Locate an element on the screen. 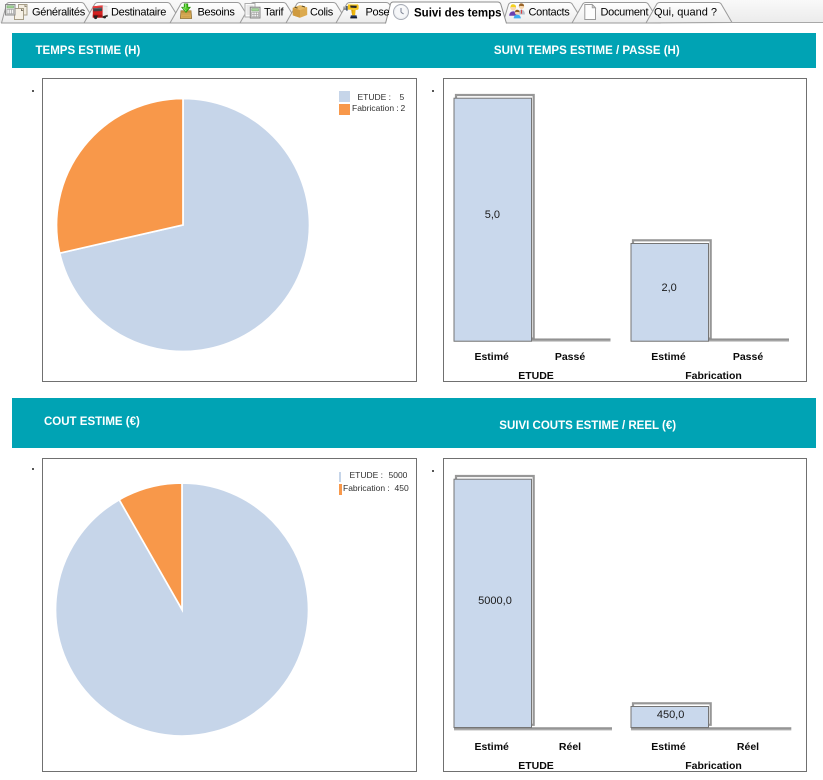 The image size is (823, 780). svg-text: Colis is located at coordinates (322, 12).